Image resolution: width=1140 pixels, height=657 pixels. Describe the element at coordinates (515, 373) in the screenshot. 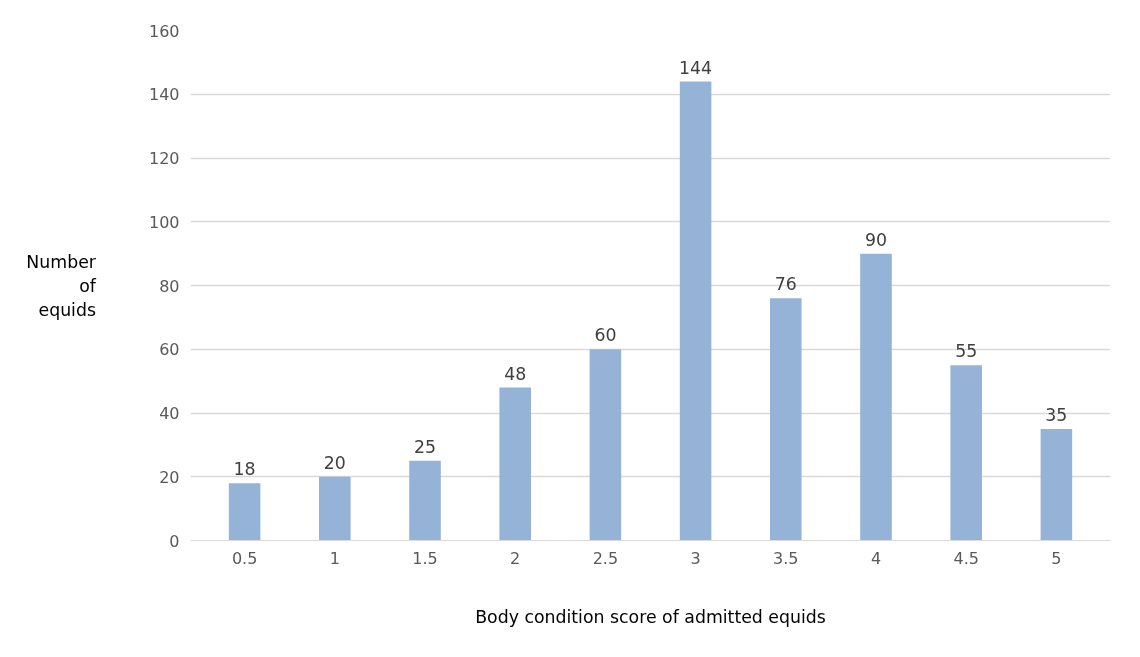

I see `data-label: 48` at that location.